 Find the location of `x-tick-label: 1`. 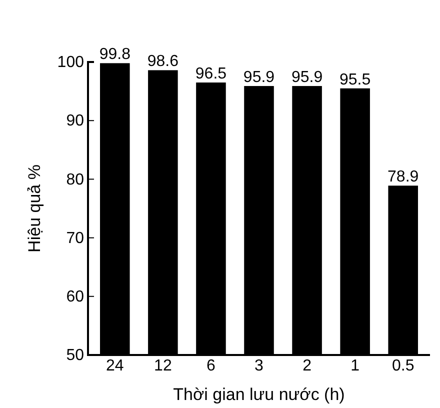

x-tick-label: 1 is located at coordinates (355, 365).